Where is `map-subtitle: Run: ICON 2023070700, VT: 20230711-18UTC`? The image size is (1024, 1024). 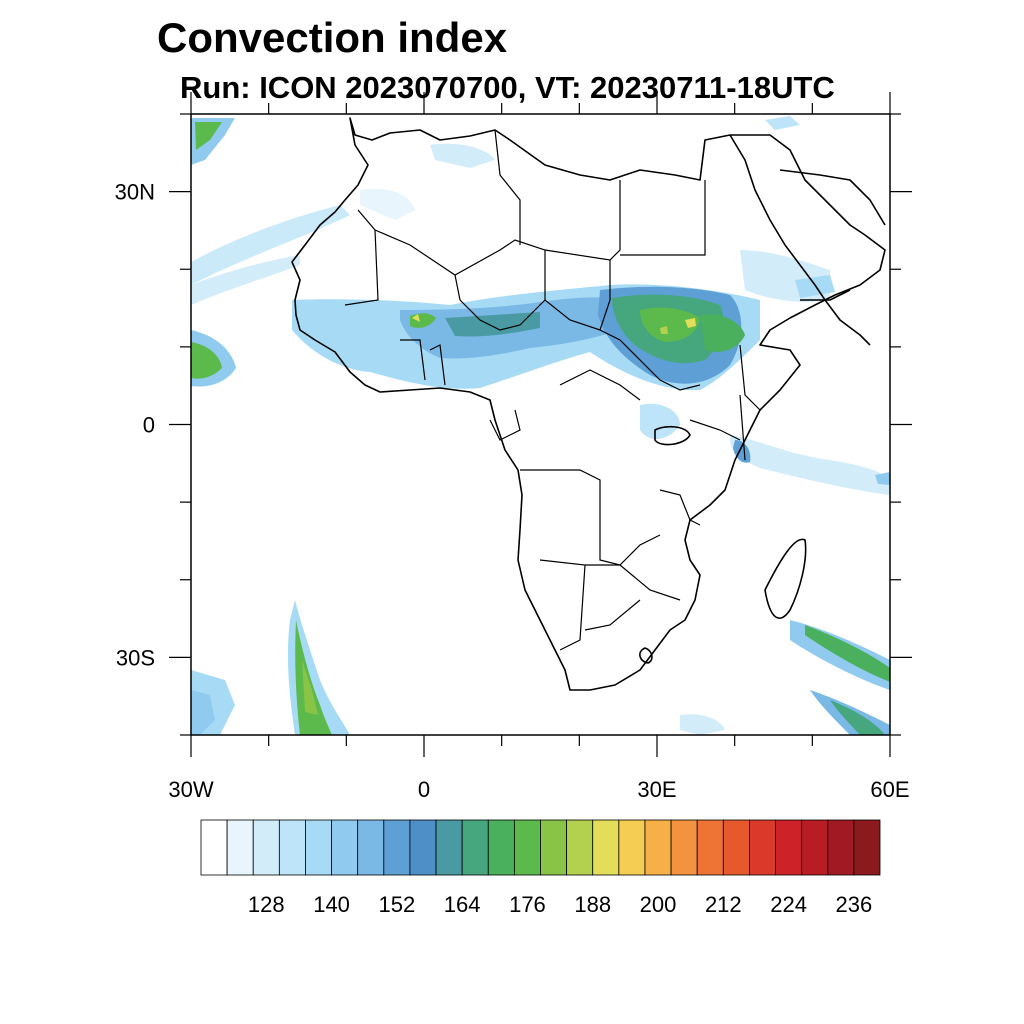
map-subtitle: Run: ICON 2023070700, VT: 20230711-18UTC is located at coordinates (507, 87).